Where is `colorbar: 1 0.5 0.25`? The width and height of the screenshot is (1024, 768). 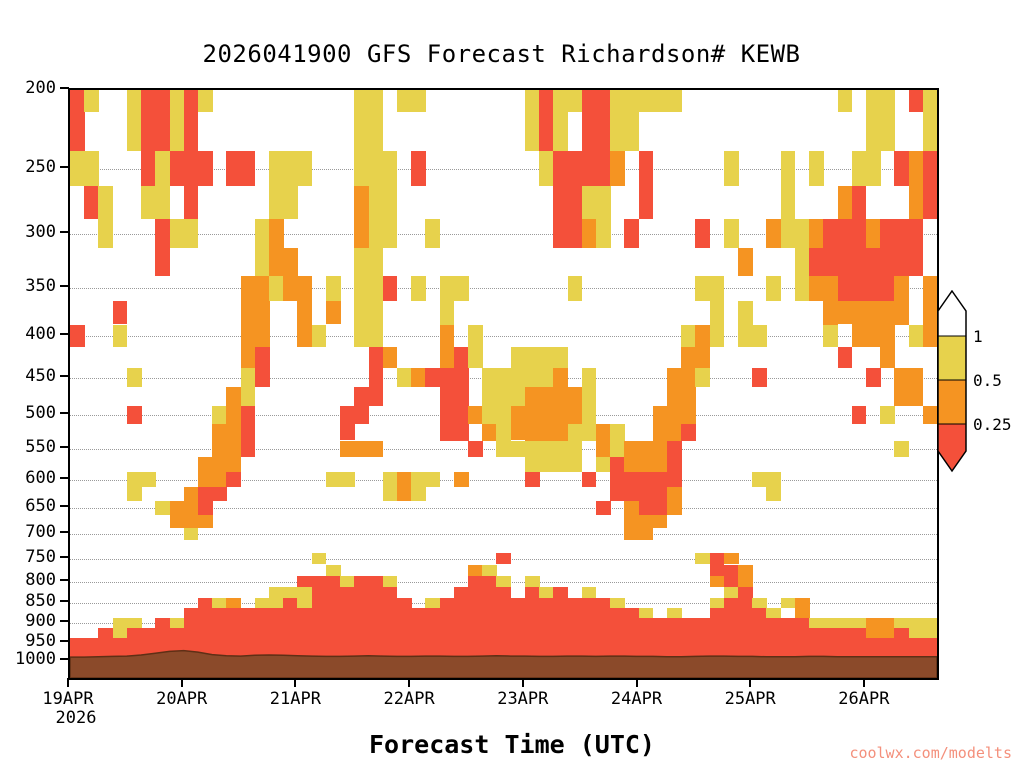
colorbar: 1 0.5 0.25 is located at coordinates (975, 381).